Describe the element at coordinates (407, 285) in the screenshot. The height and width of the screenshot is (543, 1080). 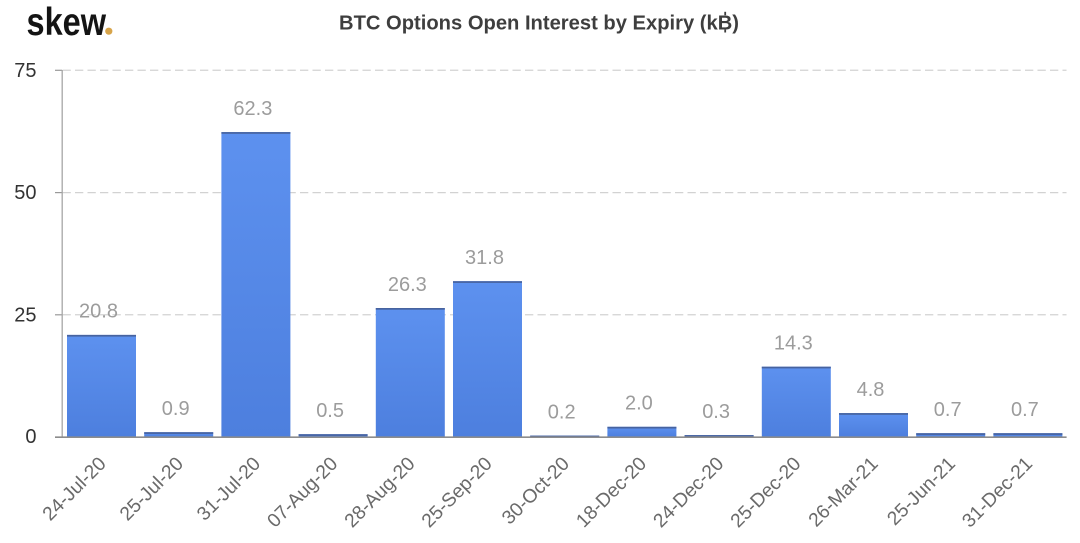
I see `svg-text: 26.3` at that location.